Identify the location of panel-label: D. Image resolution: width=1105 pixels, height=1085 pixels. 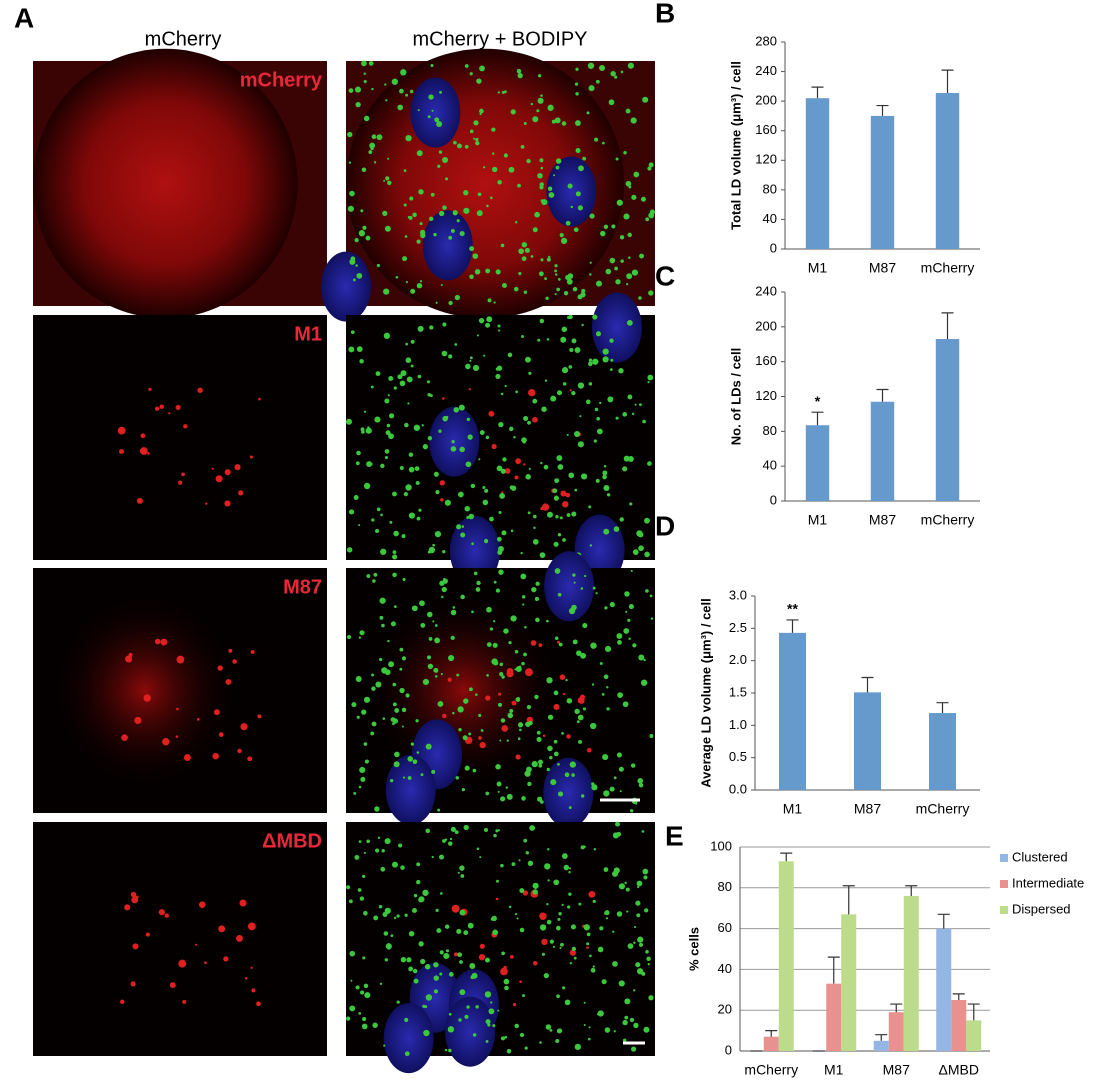
(665, 525).